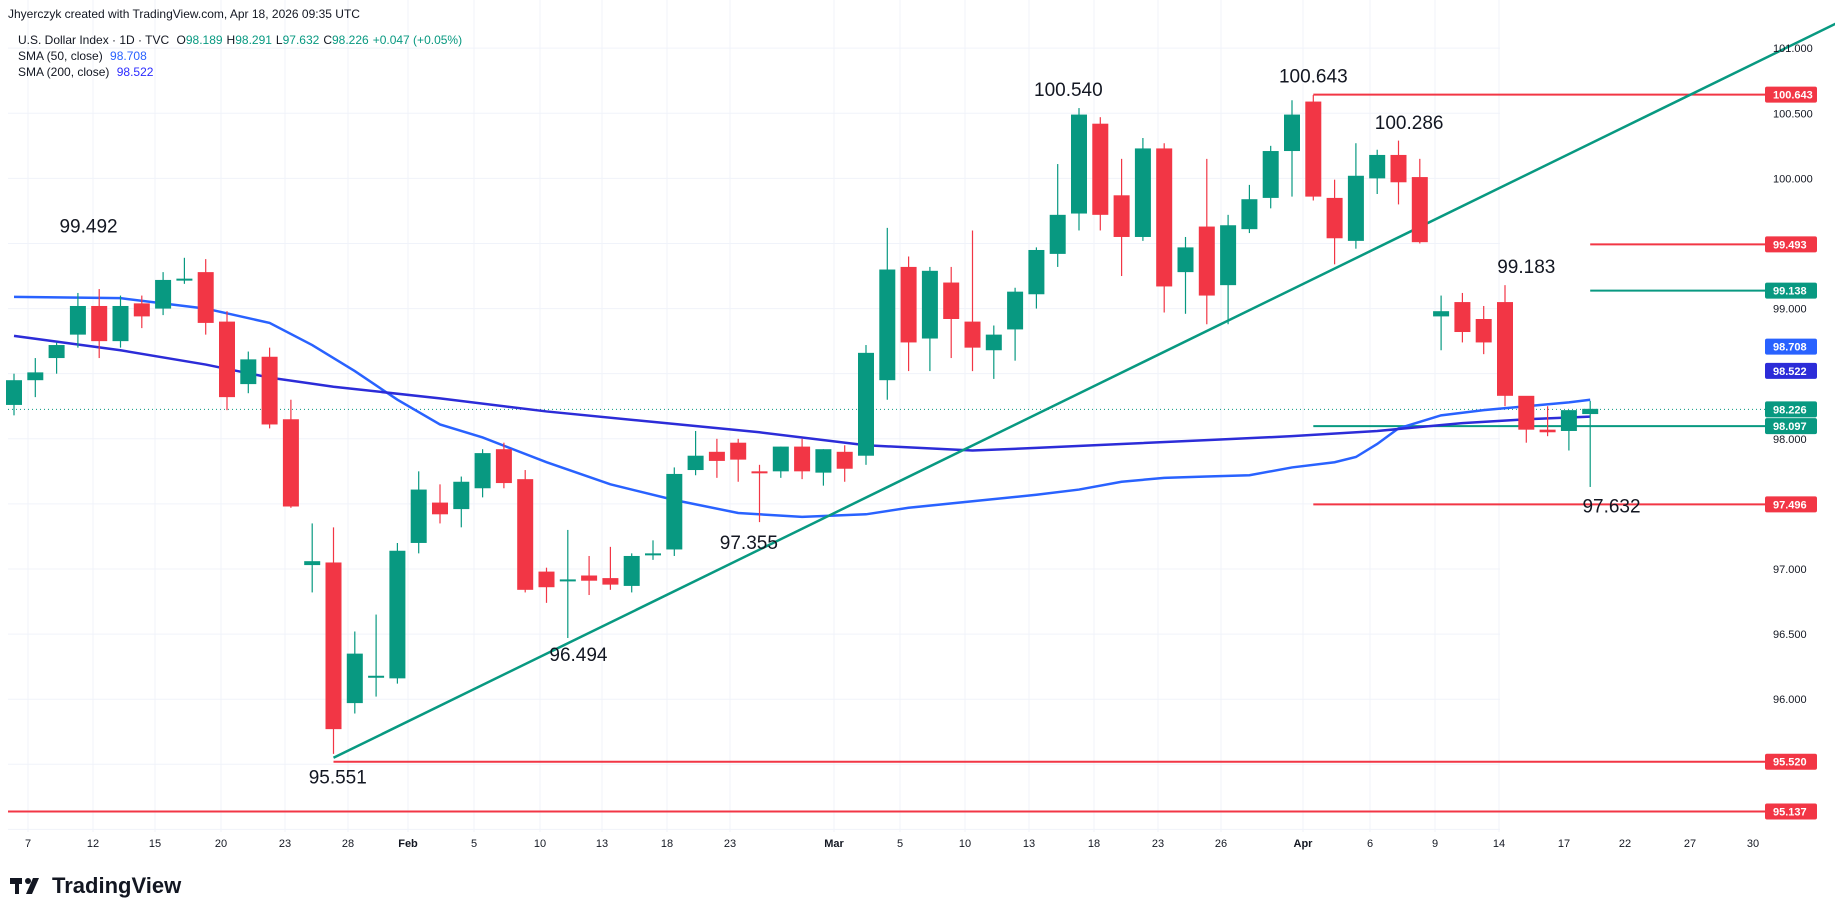  What do you see at coordinates (95, 886) in the screenshot?
I see `tradingview-logo: TradingView` at bounding box center [95, 886].